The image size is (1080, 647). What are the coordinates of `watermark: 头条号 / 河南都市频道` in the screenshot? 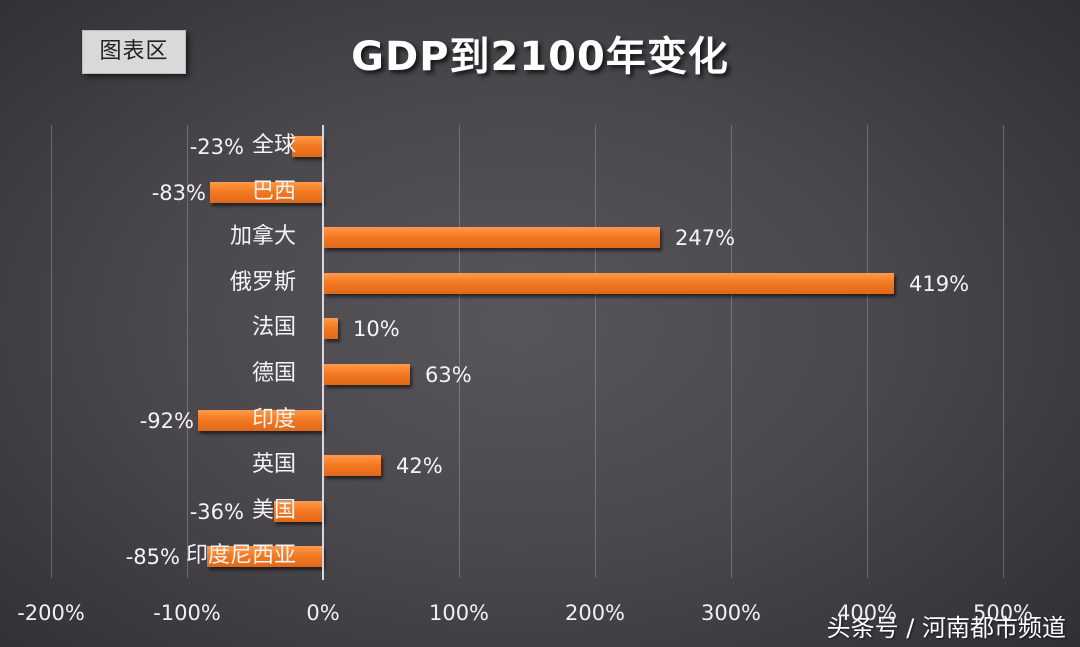 It's located at (946, 628).